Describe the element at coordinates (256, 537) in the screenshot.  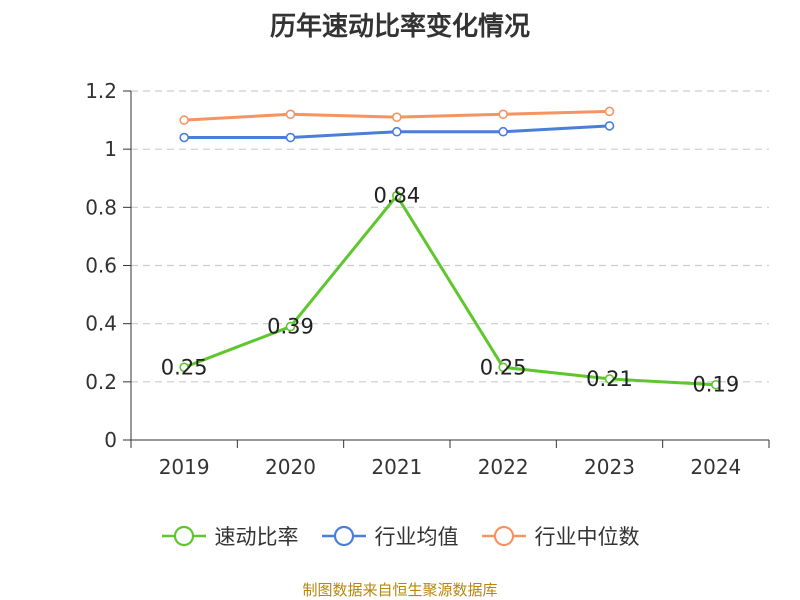
I see `legend-label: 速动比率` at that location.